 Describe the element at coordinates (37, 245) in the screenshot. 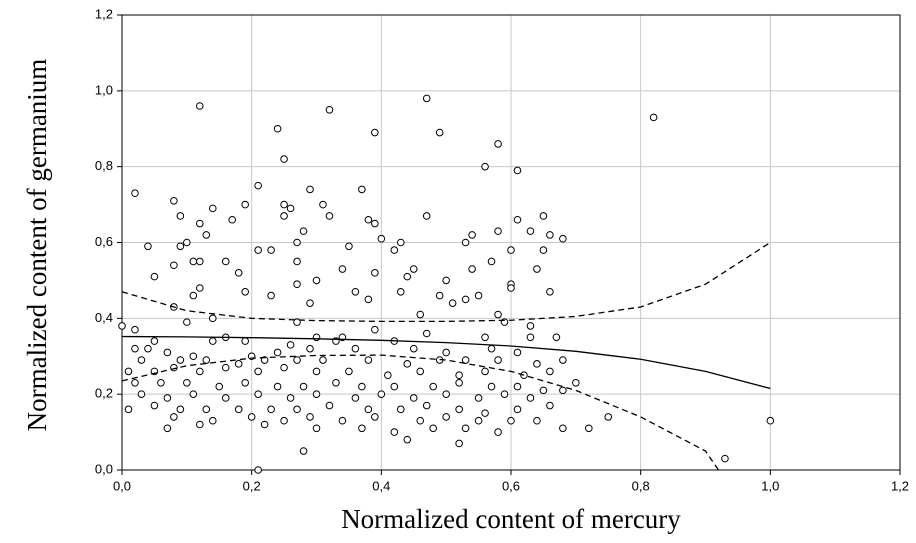

I see `y-axis-title: Normalized content of germanium` at that location.